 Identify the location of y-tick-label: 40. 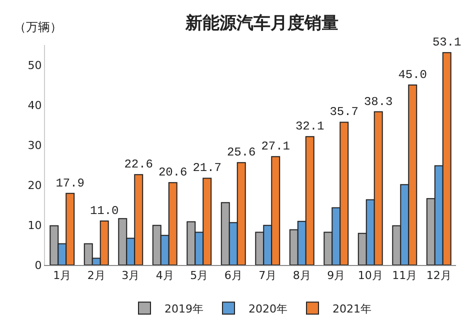
(35, 105).